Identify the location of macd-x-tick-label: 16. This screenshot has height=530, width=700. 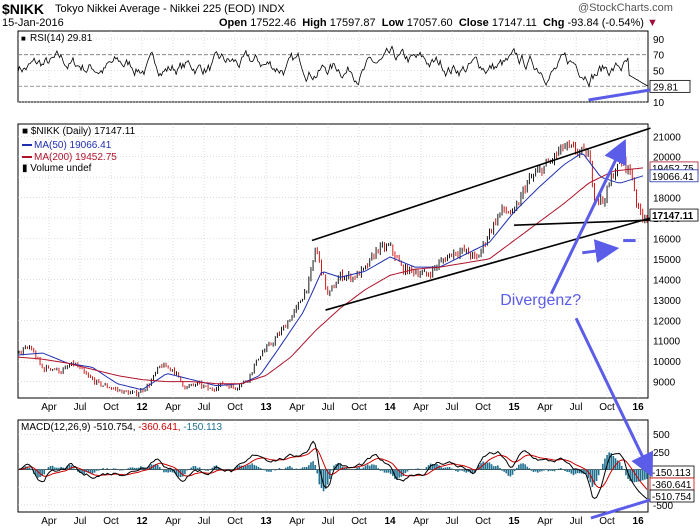
(639, 521).